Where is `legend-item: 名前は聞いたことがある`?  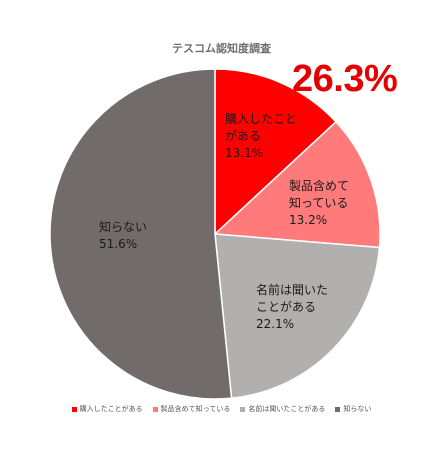 legend-item: 名前は聞いたことがある is located at coordinates (282, 409).